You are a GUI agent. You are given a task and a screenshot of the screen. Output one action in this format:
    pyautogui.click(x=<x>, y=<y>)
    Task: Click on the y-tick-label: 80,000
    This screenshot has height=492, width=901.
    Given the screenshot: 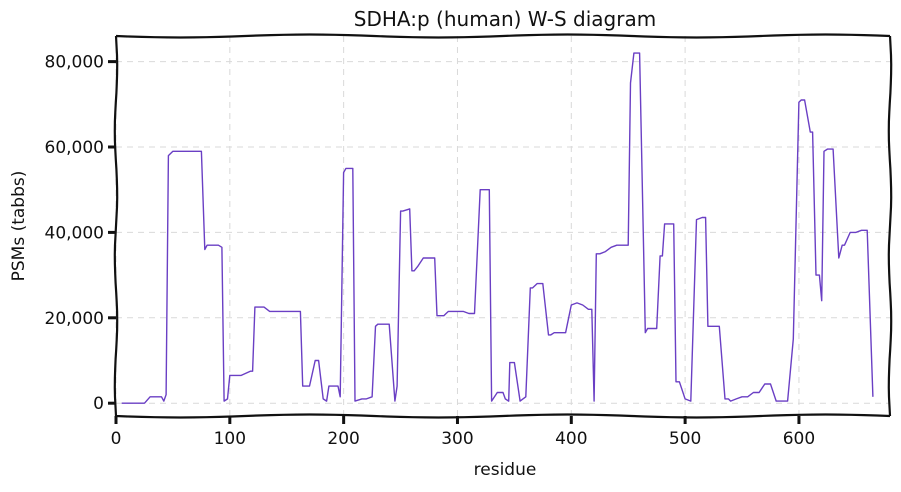 What is the action you would take?
    pyautogui.click(x=74, y=63)
    